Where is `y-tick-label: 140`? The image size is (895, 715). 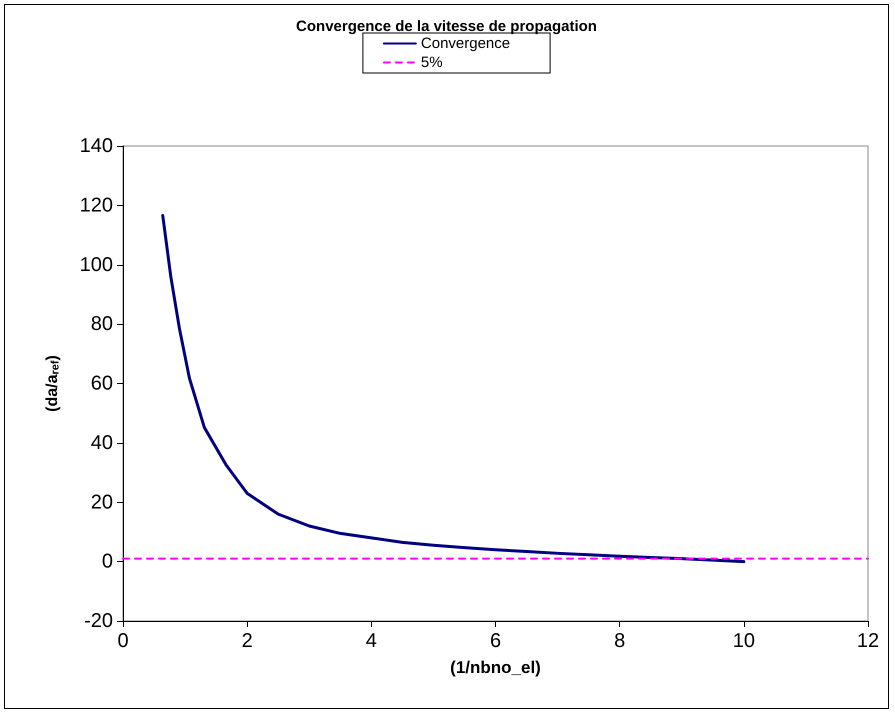 y-tick-label: 140 is located at coordinates (96, 146).